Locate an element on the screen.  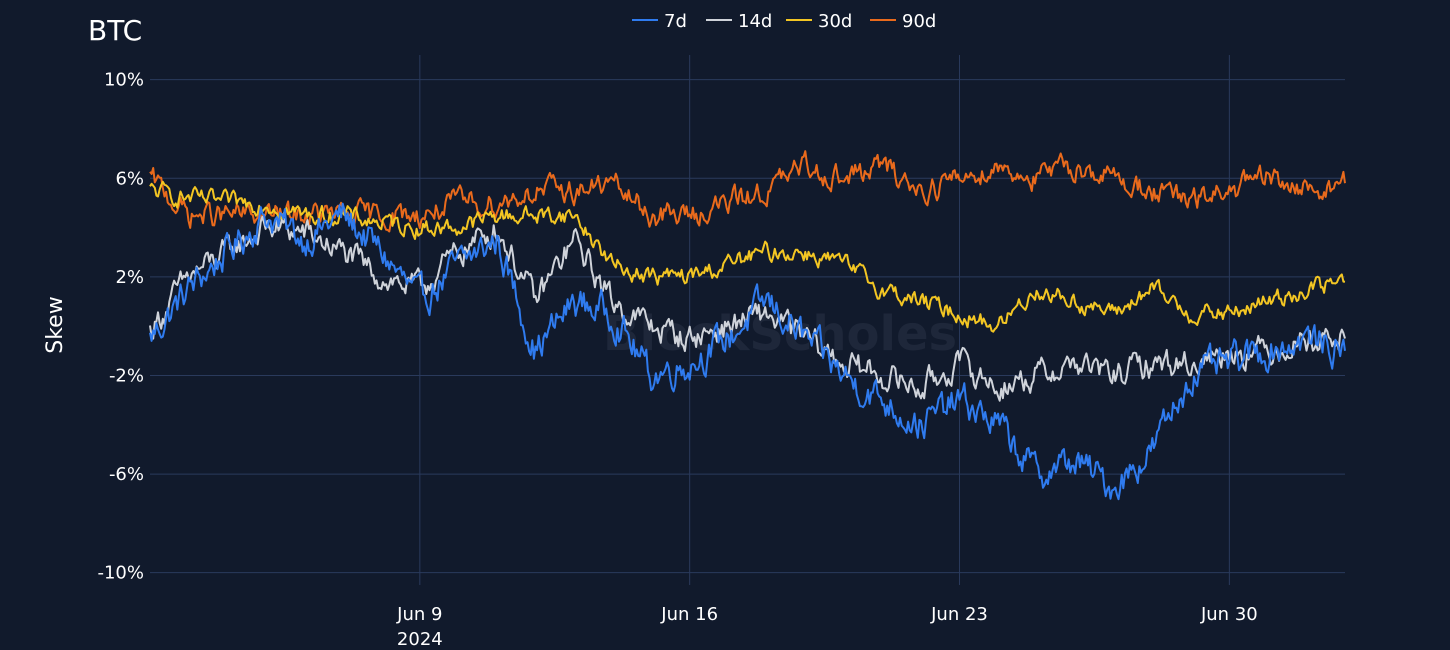
y-tick-label: -6% is located at coordinates (126, 474).